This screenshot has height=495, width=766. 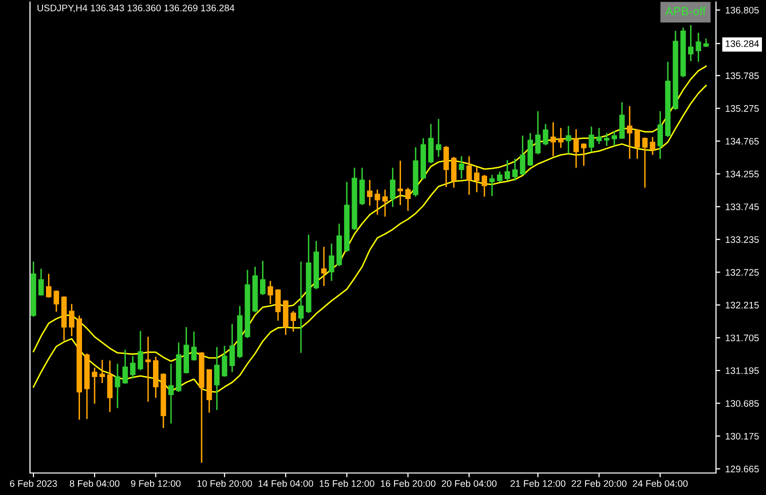 What do you see at coordinates (538, 483) in the screenshot?
I see `x-tick-label: 21 Feb 12:00` at bounding box center [538, 483].